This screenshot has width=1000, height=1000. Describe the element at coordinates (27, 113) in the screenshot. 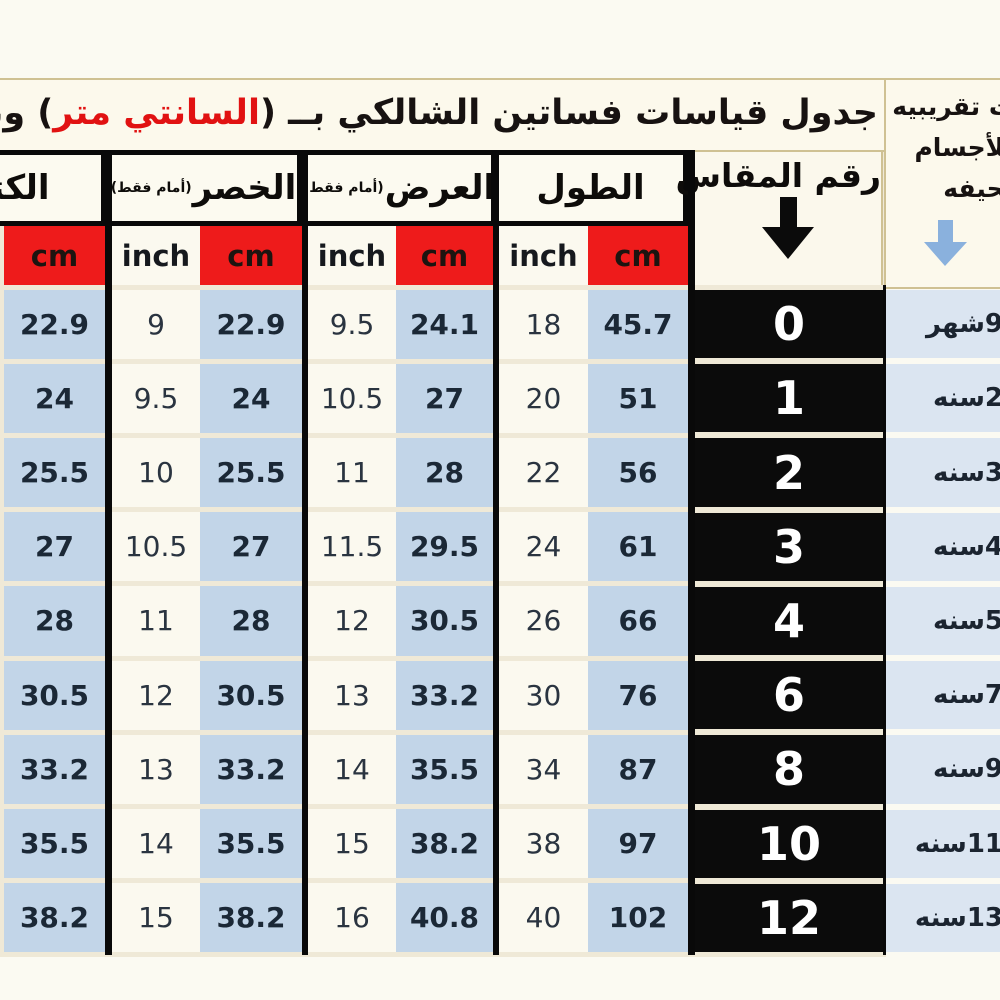

I see `title-suffix: ) وبــ(الإنش` at that location.